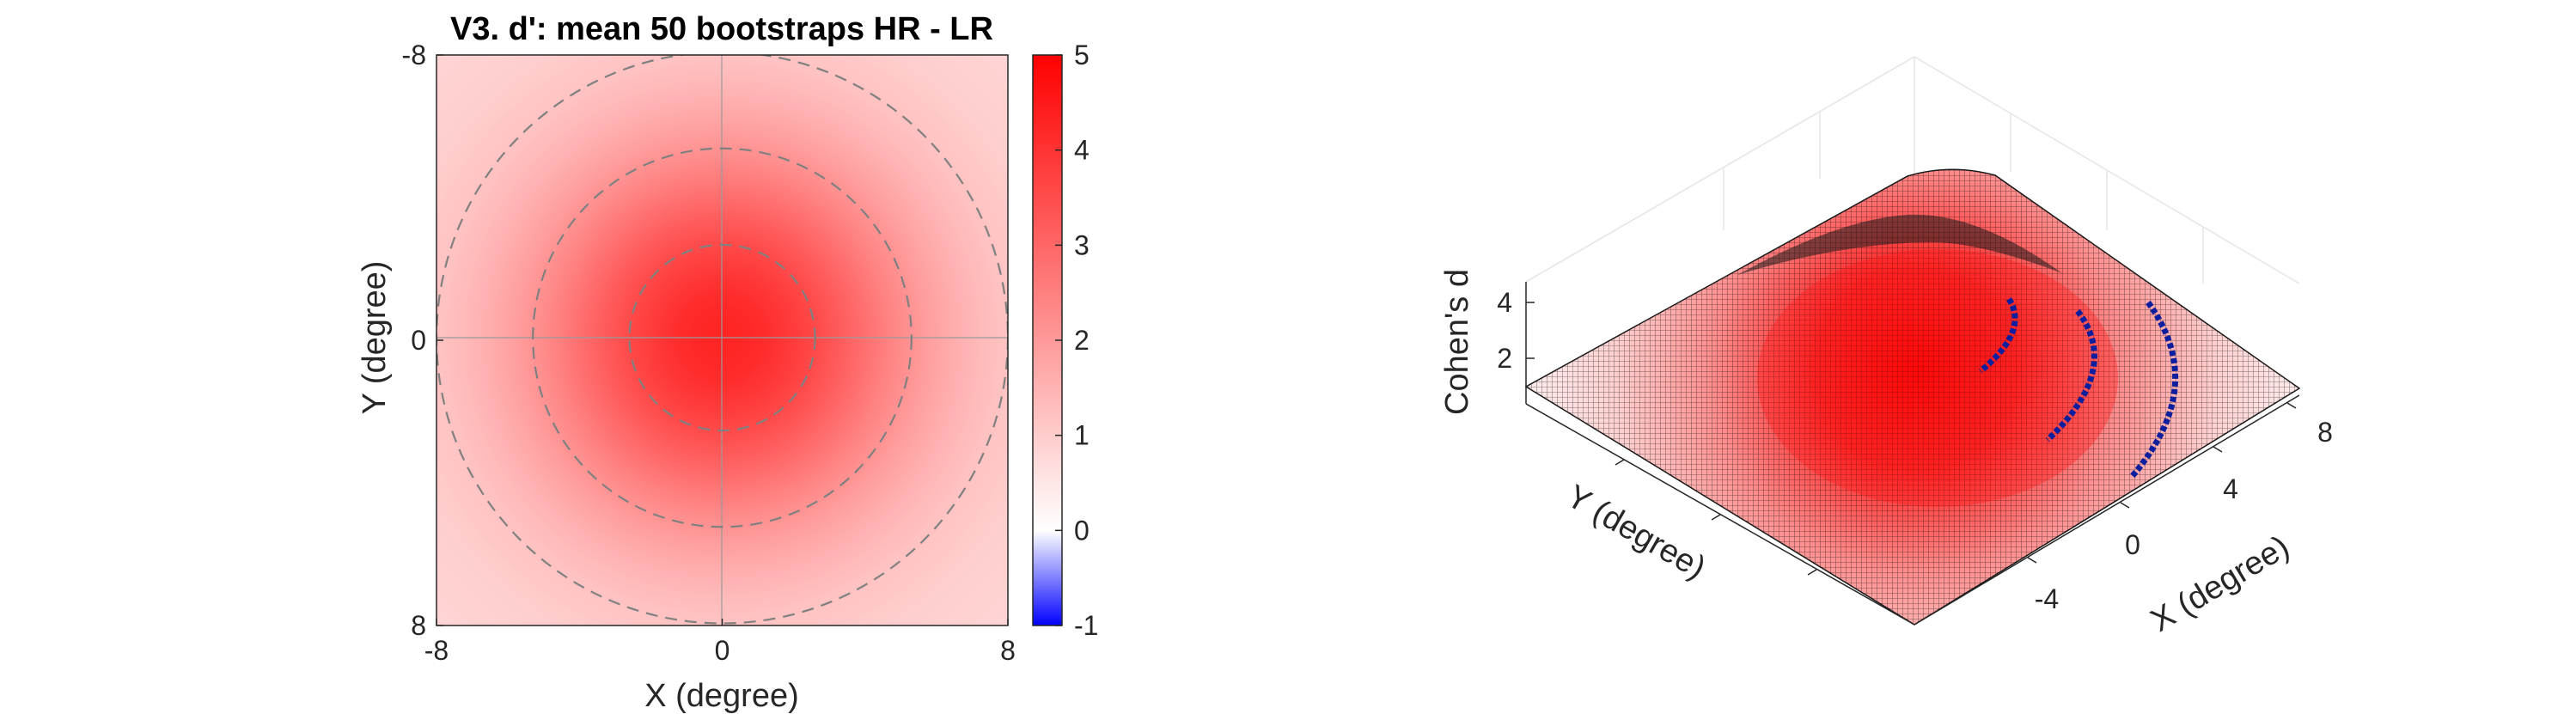 The height and width of the screenshot is (714, 2576). What do you see at coordinates (722, 651) in the screenshot?
I see `x-tick-label: 0` at bounding box center [722, 651].